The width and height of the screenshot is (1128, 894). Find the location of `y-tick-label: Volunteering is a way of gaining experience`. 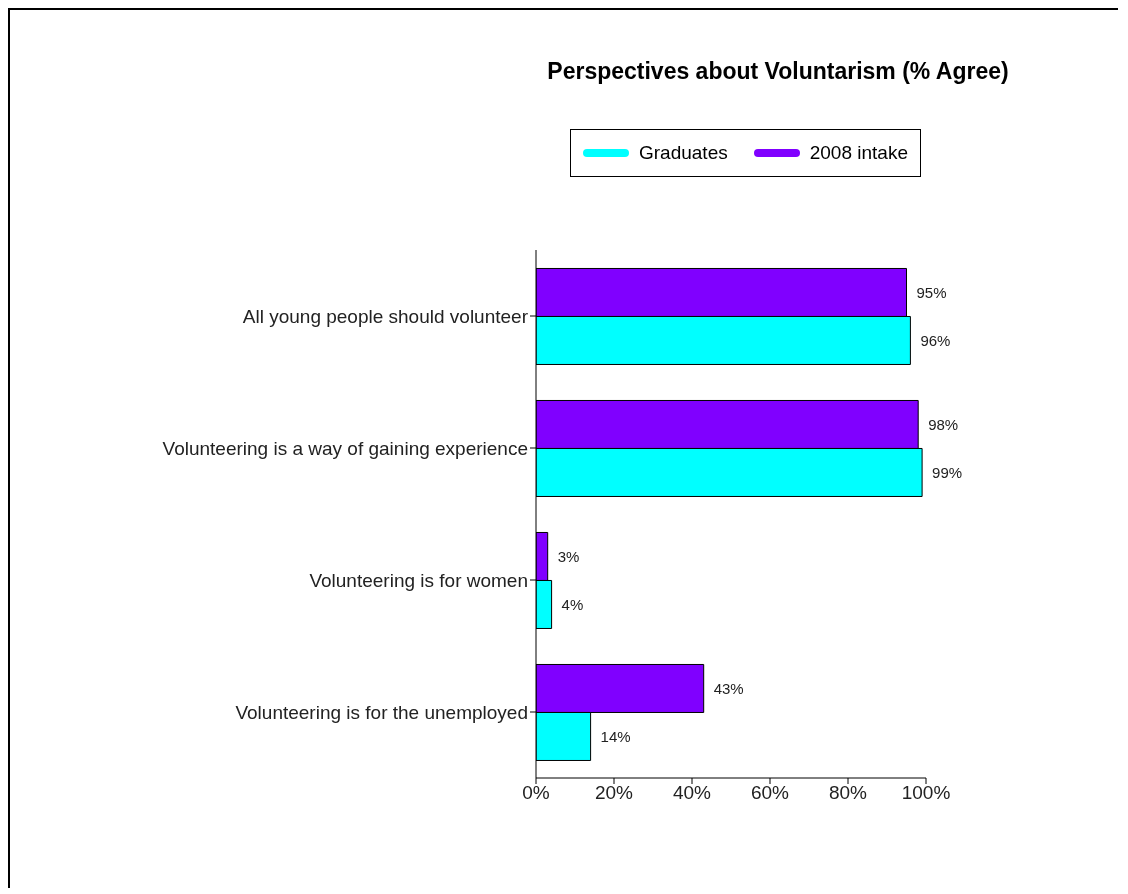

y-tick-label: Volunteering is a way of gaining experience is located at coordinates (345, 448).